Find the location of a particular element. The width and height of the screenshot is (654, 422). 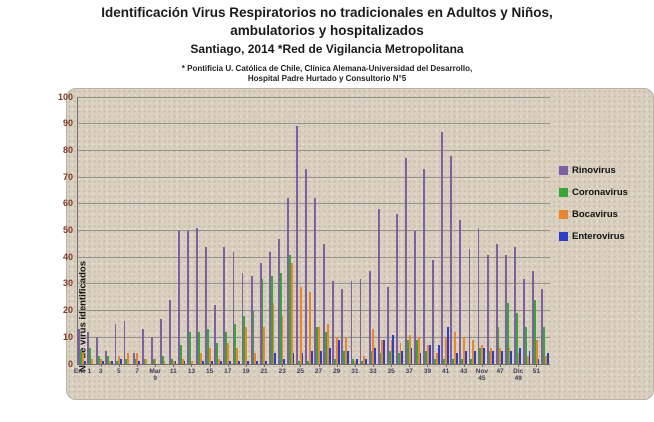

y-axis-tick-label: 10 is located at coordinates (67, 336).